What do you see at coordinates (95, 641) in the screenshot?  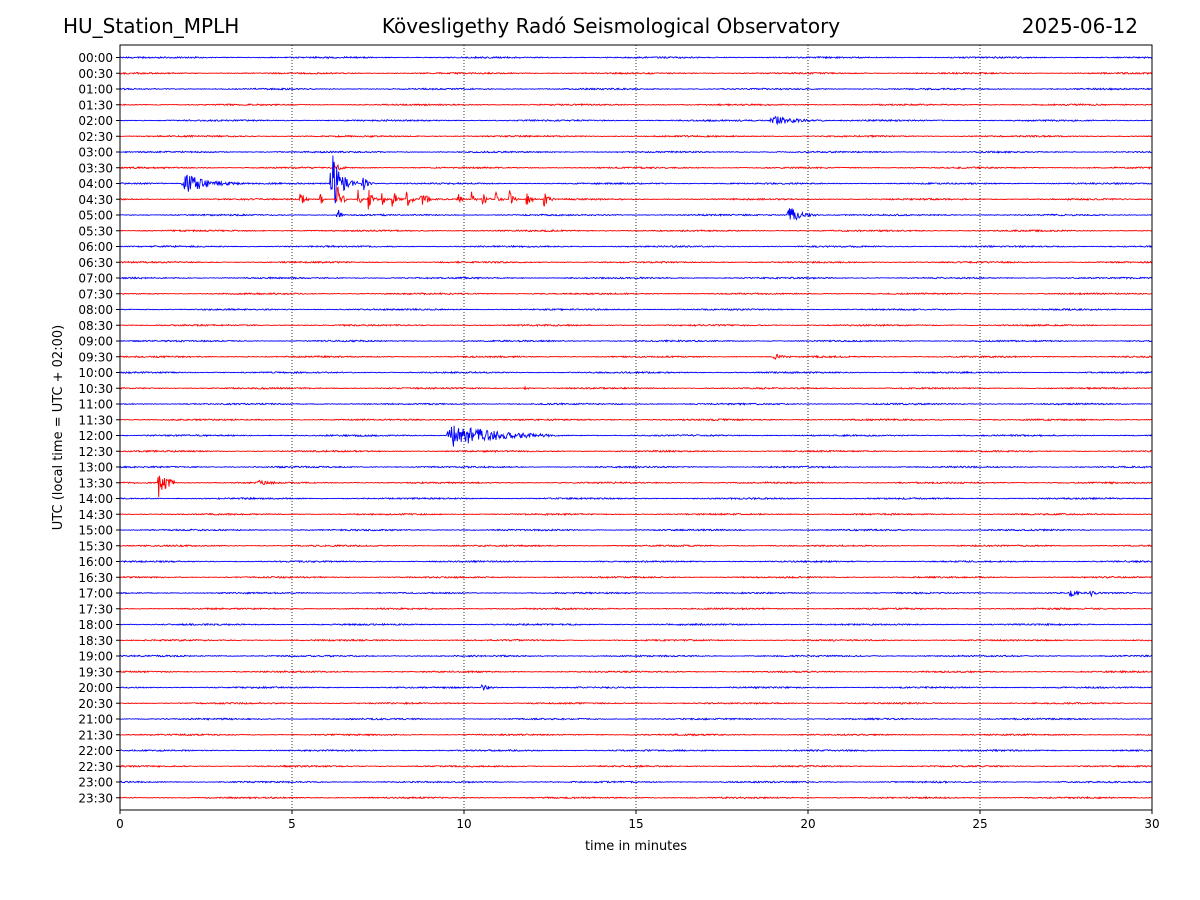 I see `y-tick-label: 18:30` at bounding box center [95, 641].